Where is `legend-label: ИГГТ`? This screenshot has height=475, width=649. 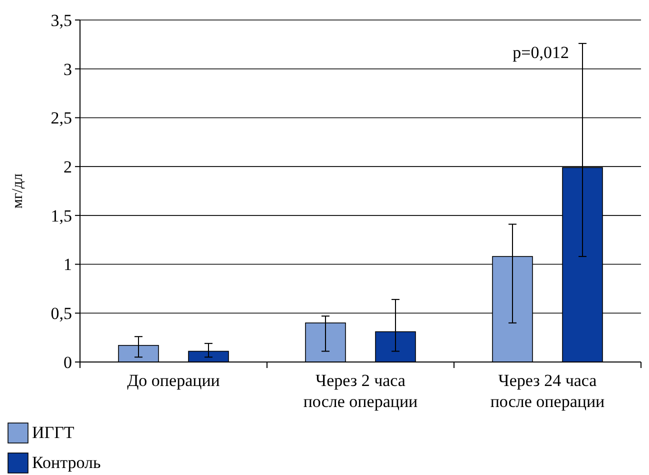
legend-label: ИГГТ is located at coordinates (53, 432).